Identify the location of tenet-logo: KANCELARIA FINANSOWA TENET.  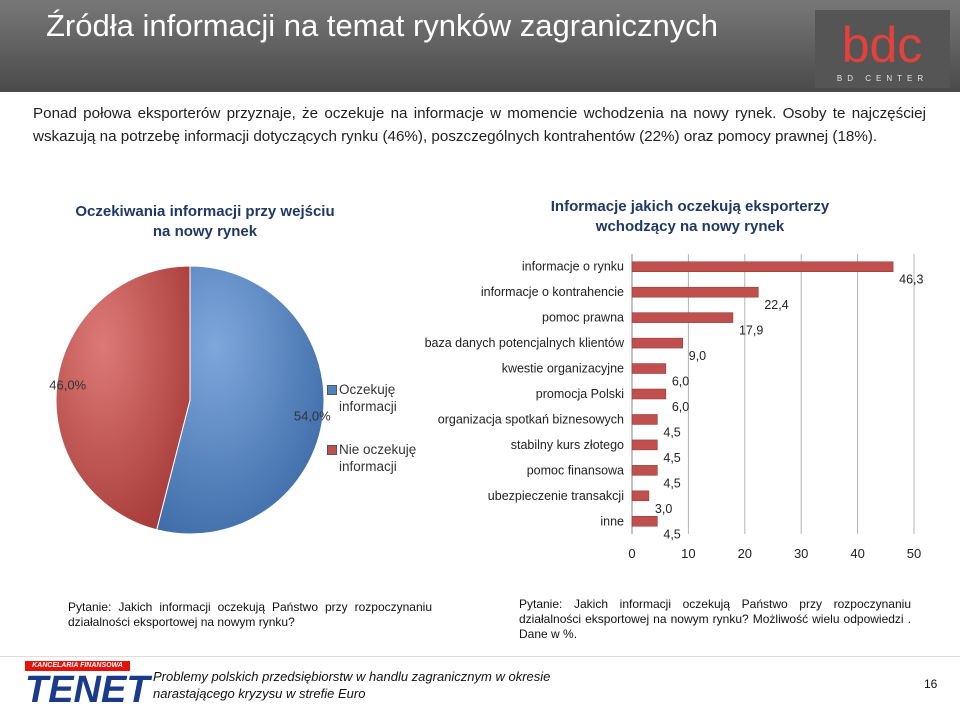
(87, 686).